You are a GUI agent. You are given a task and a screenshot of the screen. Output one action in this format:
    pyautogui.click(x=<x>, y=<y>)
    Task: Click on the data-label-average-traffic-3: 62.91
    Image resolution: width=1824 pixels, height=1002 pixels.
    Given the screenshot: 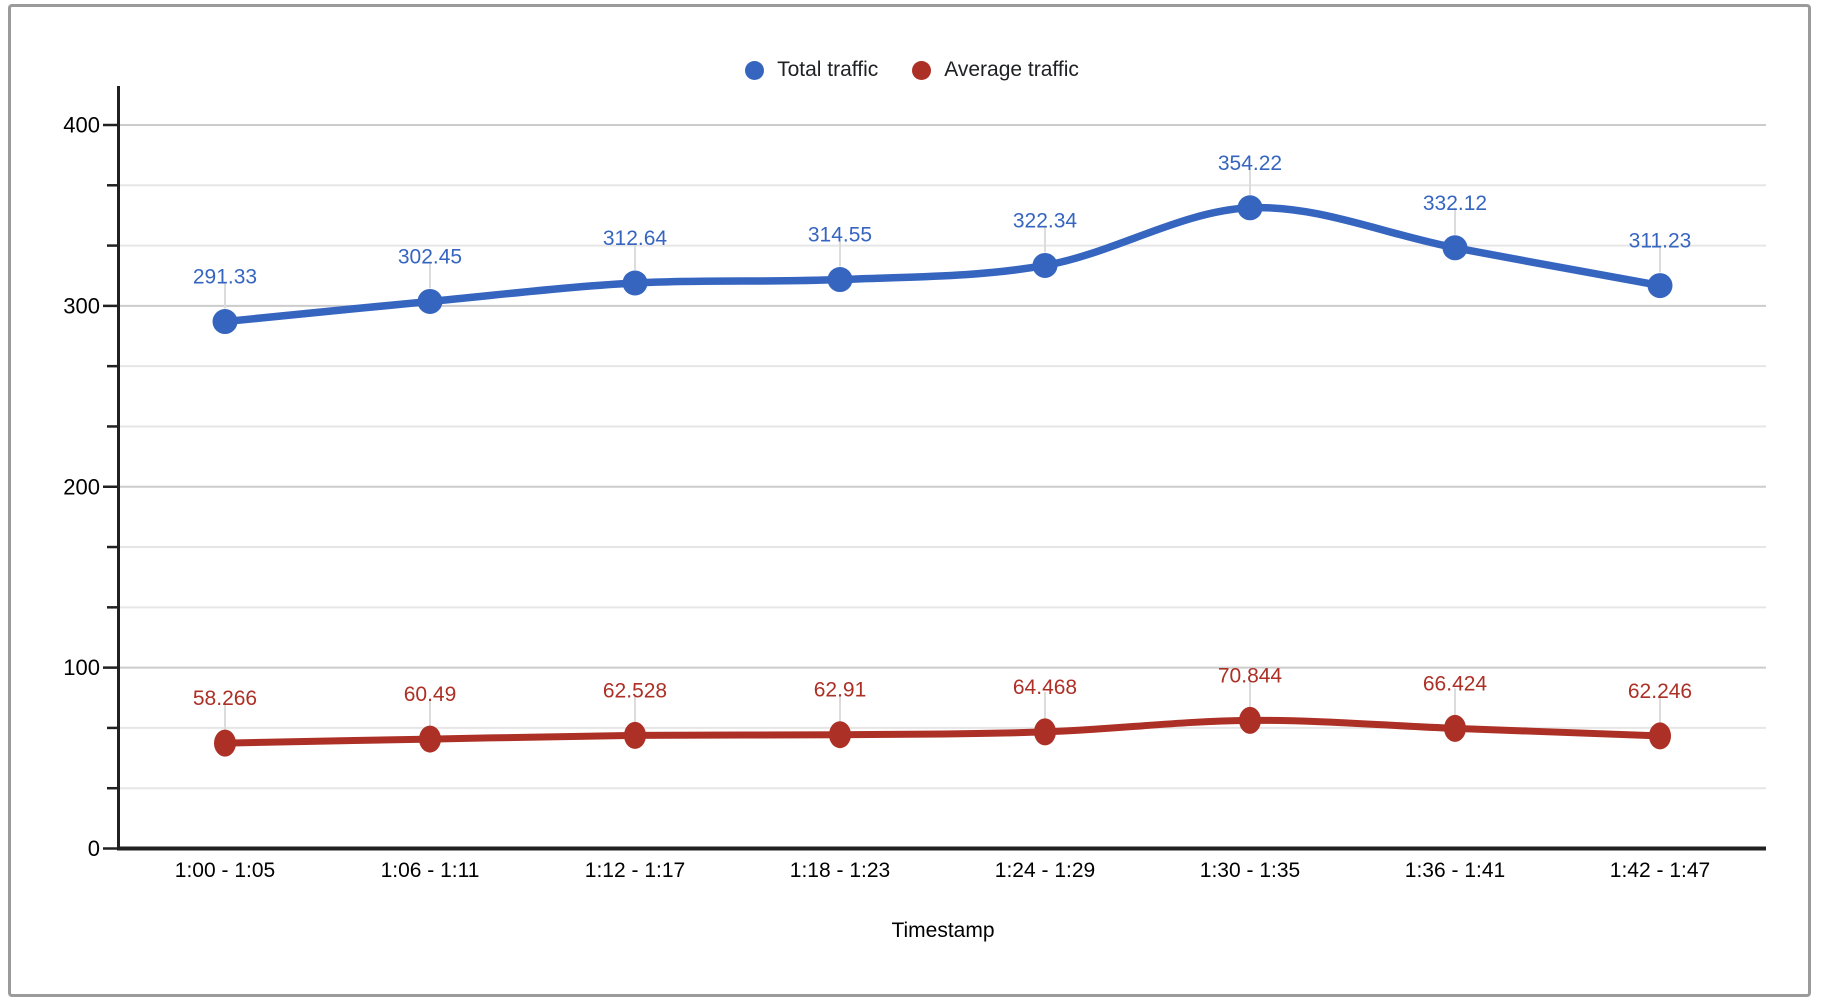 What is the action you would take?
    pyautogui.click(x=840, y=690)
    